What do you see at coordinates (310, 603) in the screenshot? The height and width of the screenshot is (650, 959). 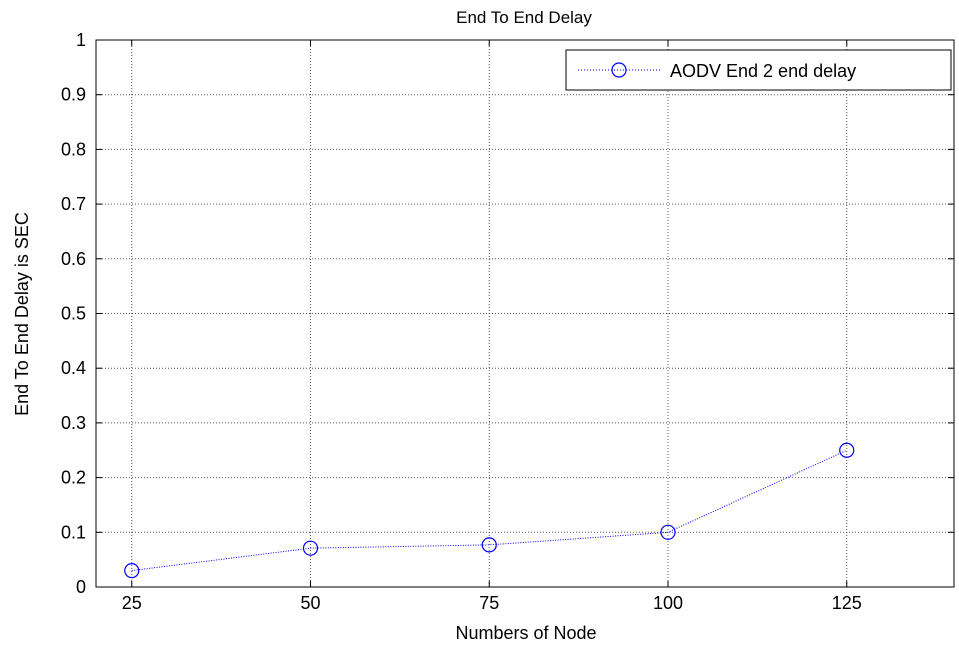 I see `x-tick-label: 50` at bounding box center [310, 603].